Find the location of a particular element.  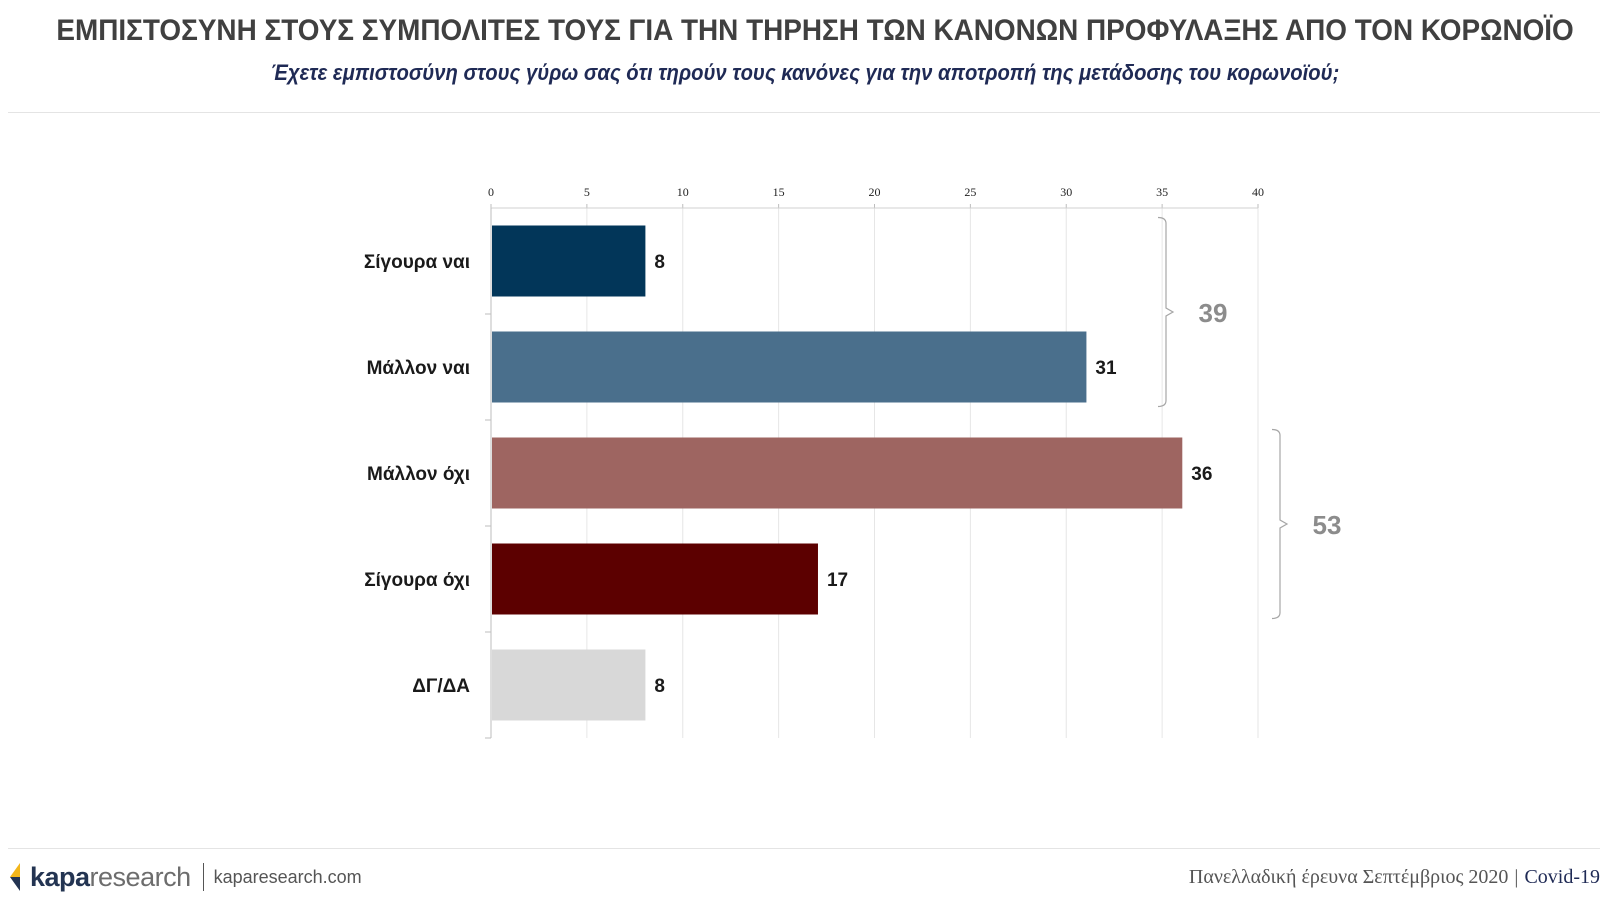

footer-divider is located at coordinates (804, 848).